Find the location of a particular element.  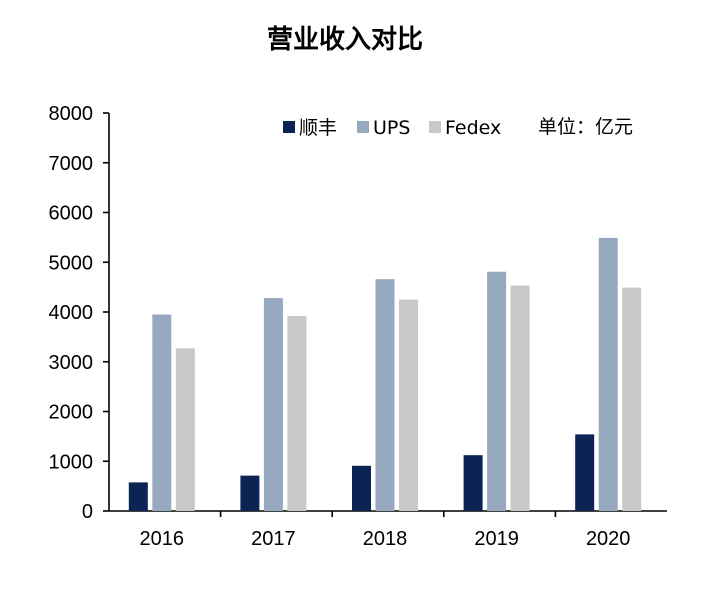

bar-顺丰-2020 is located at coordinates (585, 472).